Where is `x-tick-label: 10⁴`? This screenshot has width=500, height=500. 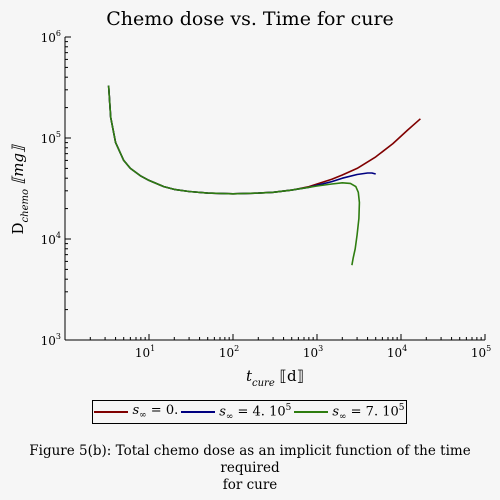 x-tick-label: 10⁴ is located at coordinates (397, 352).